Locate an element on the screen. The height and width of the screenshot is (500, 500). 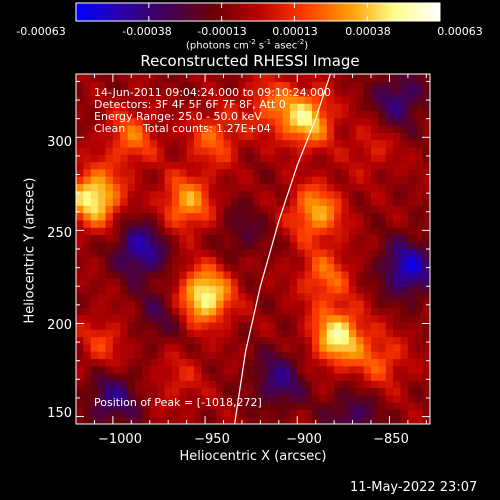
y-tick-label: 200 is located at coordinates (59, 325).